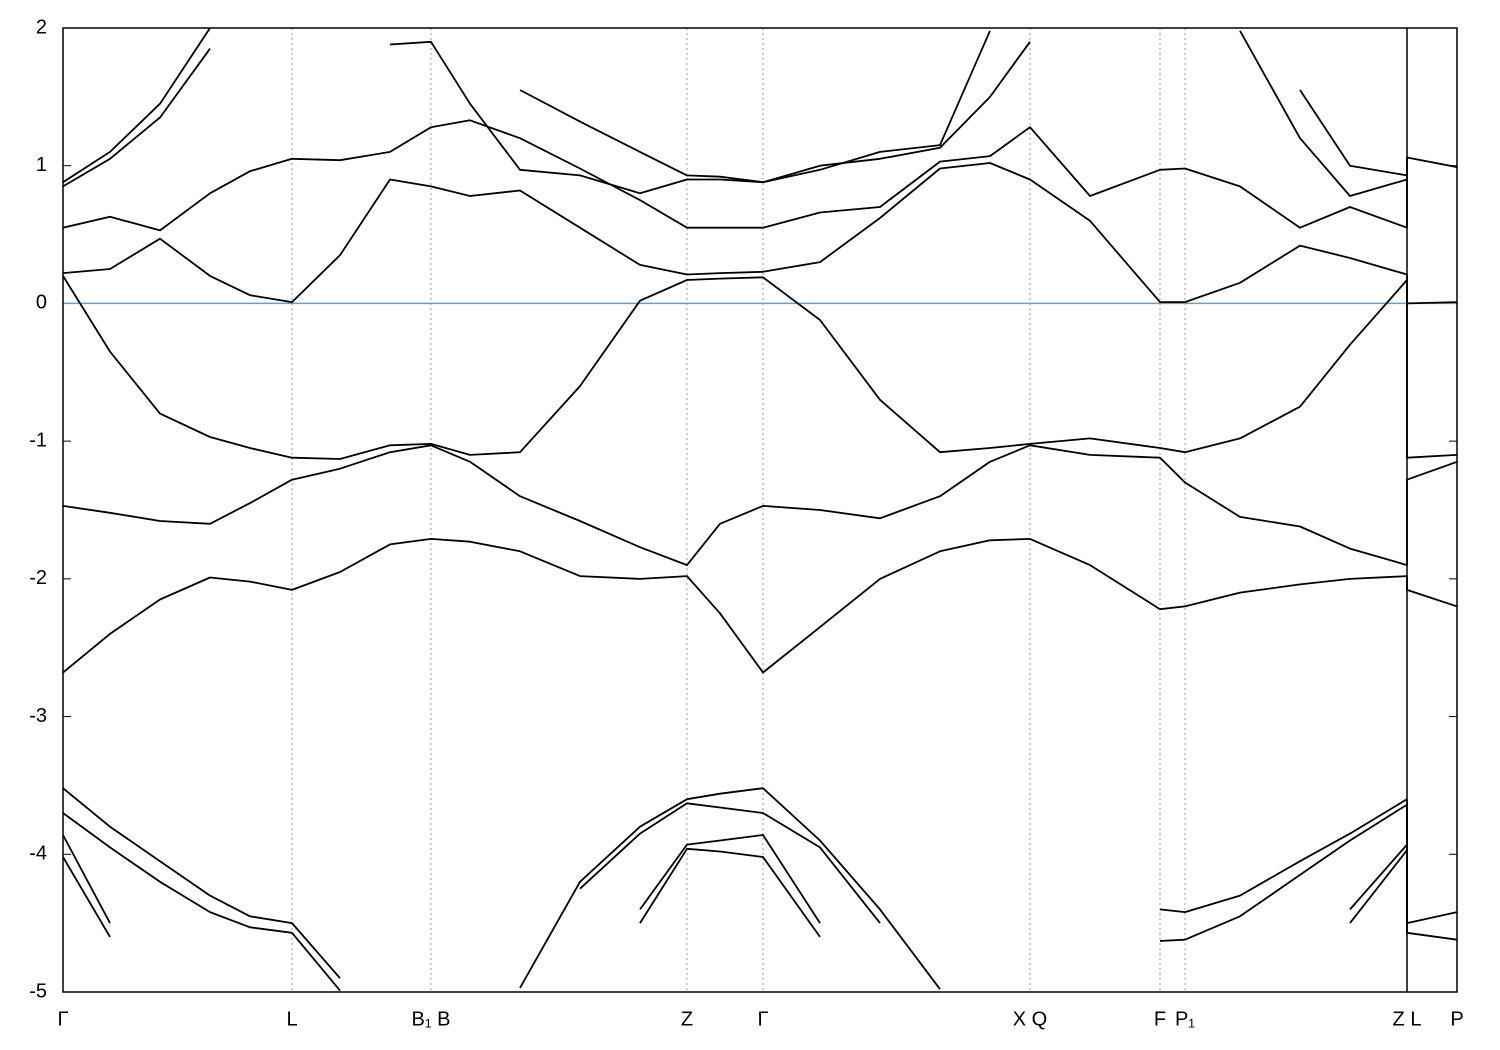 The width and height of the screenshot is (1500, 1050). Describe the element at coordinates (38, 854) in the screenshot. I see `y-tick-label: -4` at that location.